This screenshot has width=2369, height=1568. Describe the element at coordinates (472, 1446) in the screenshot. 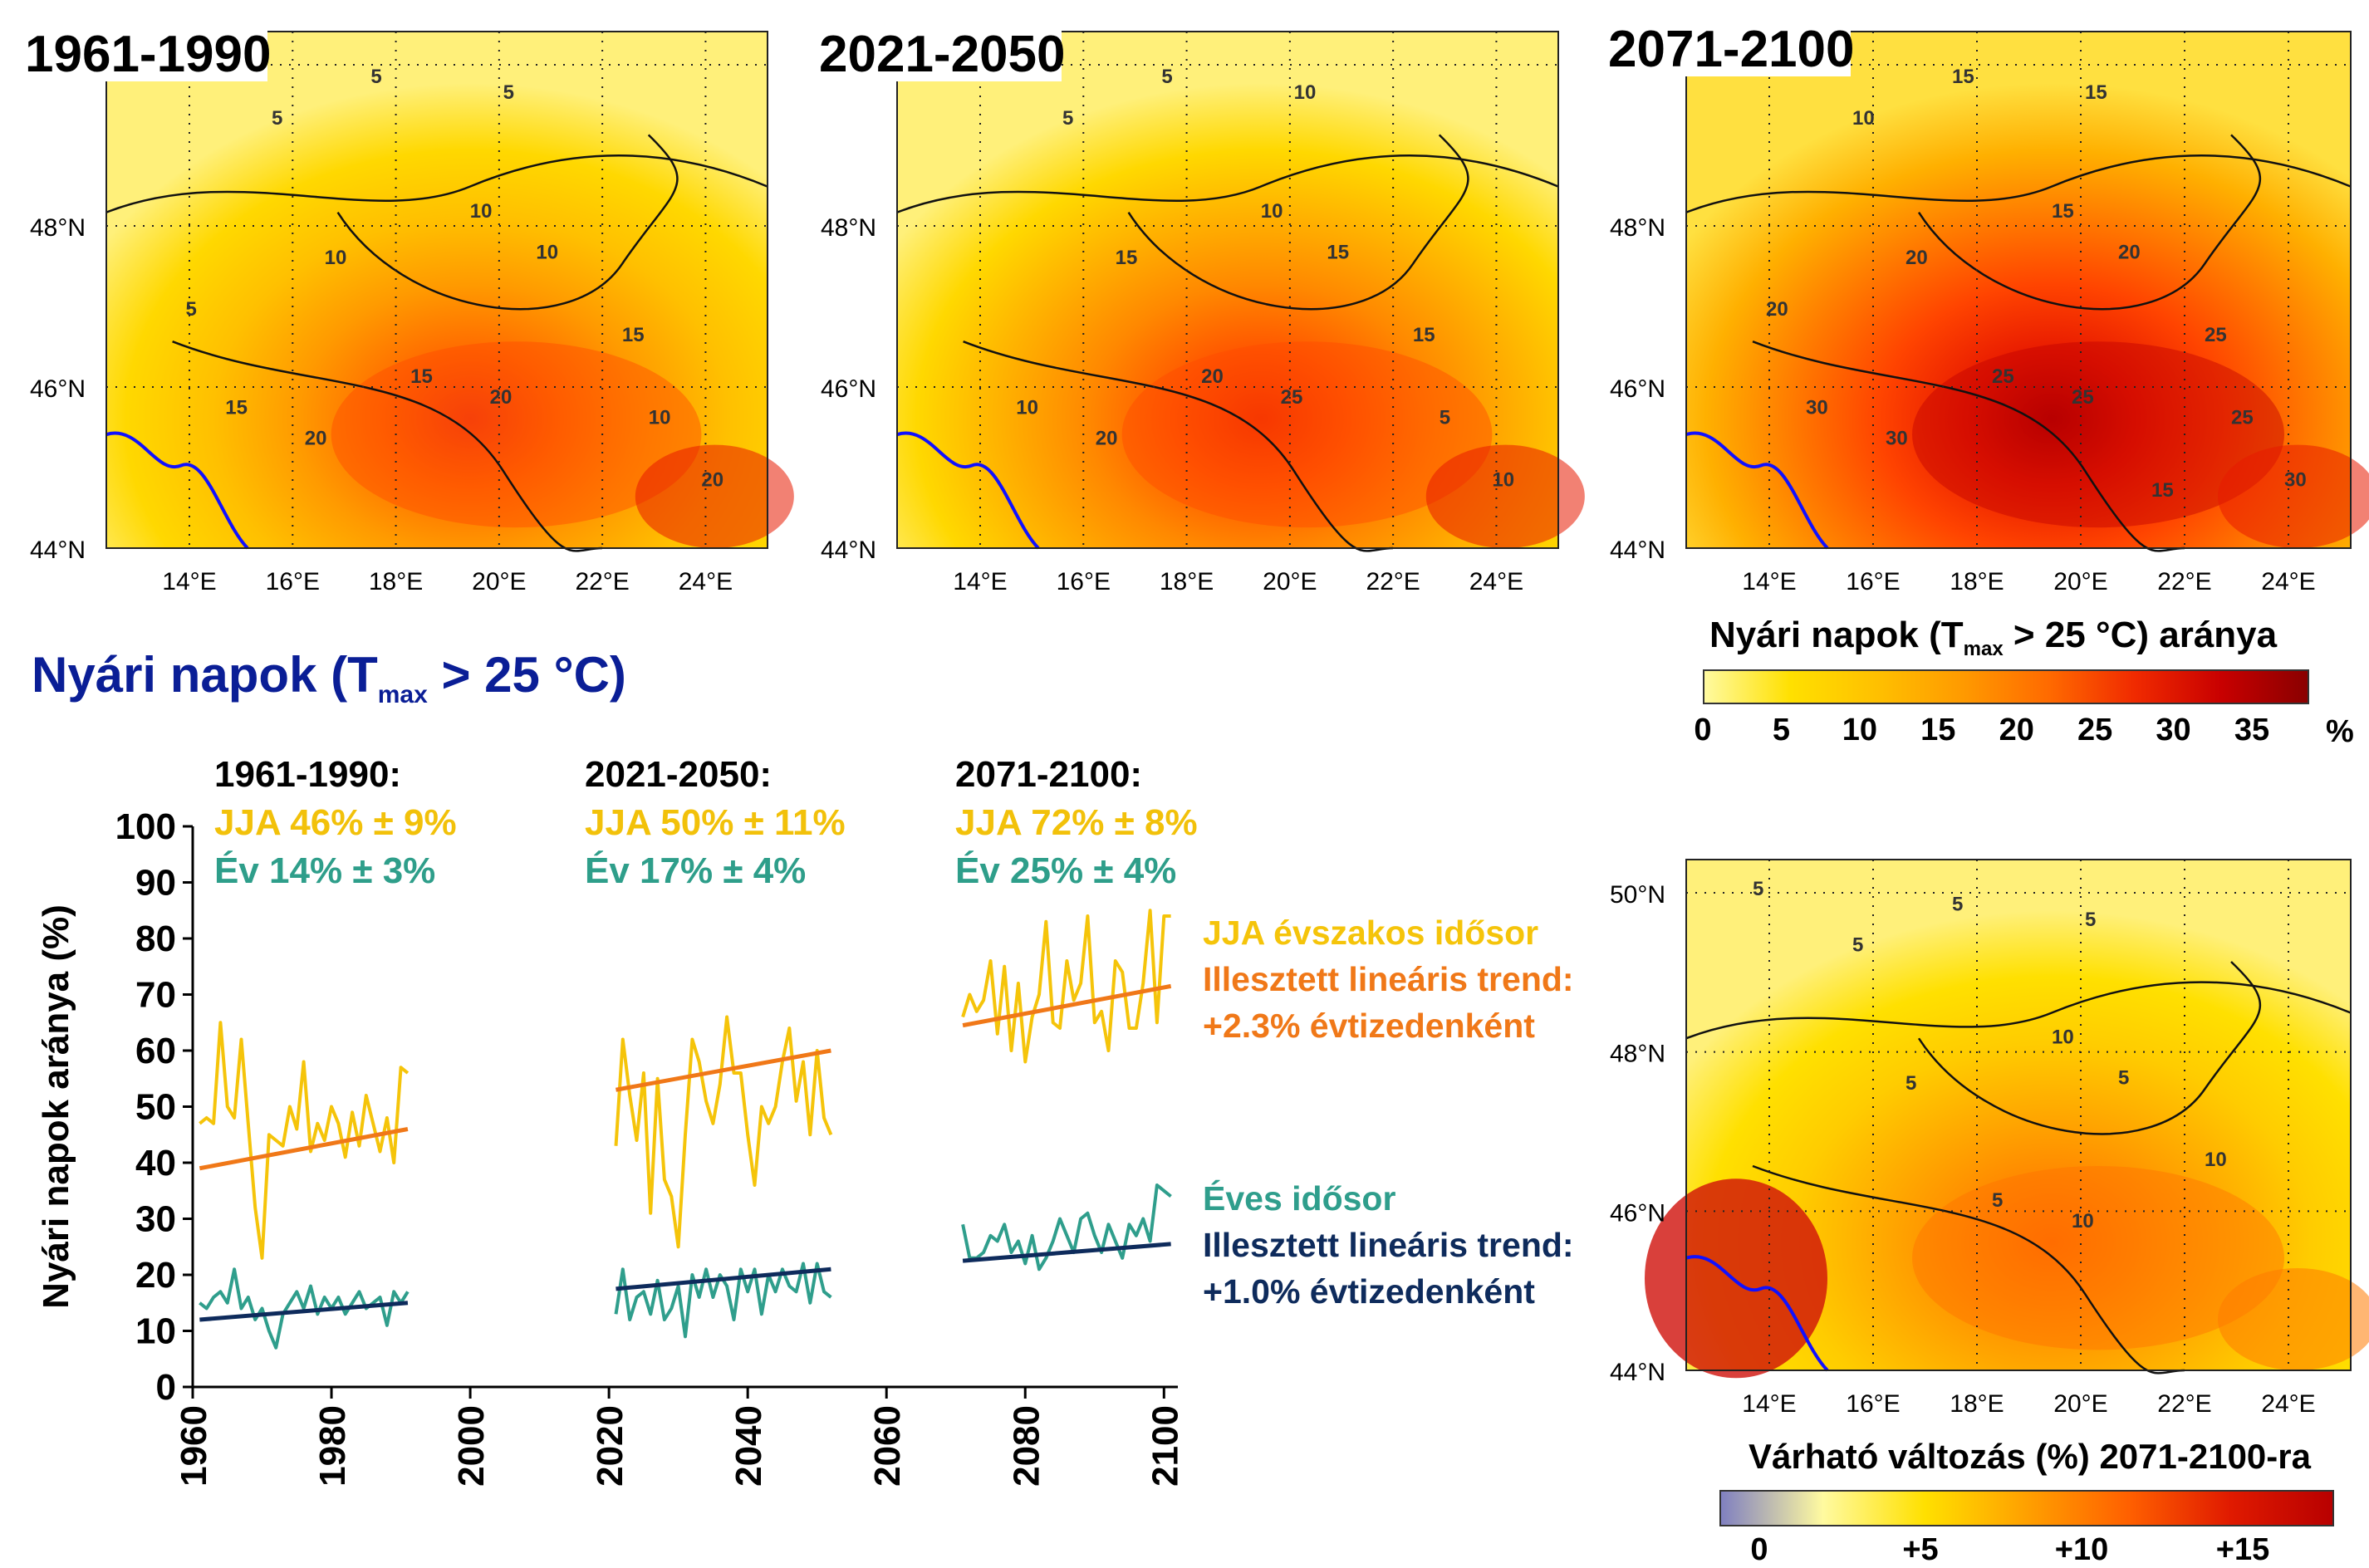

I see `x-tick-label: 2000` at that location.